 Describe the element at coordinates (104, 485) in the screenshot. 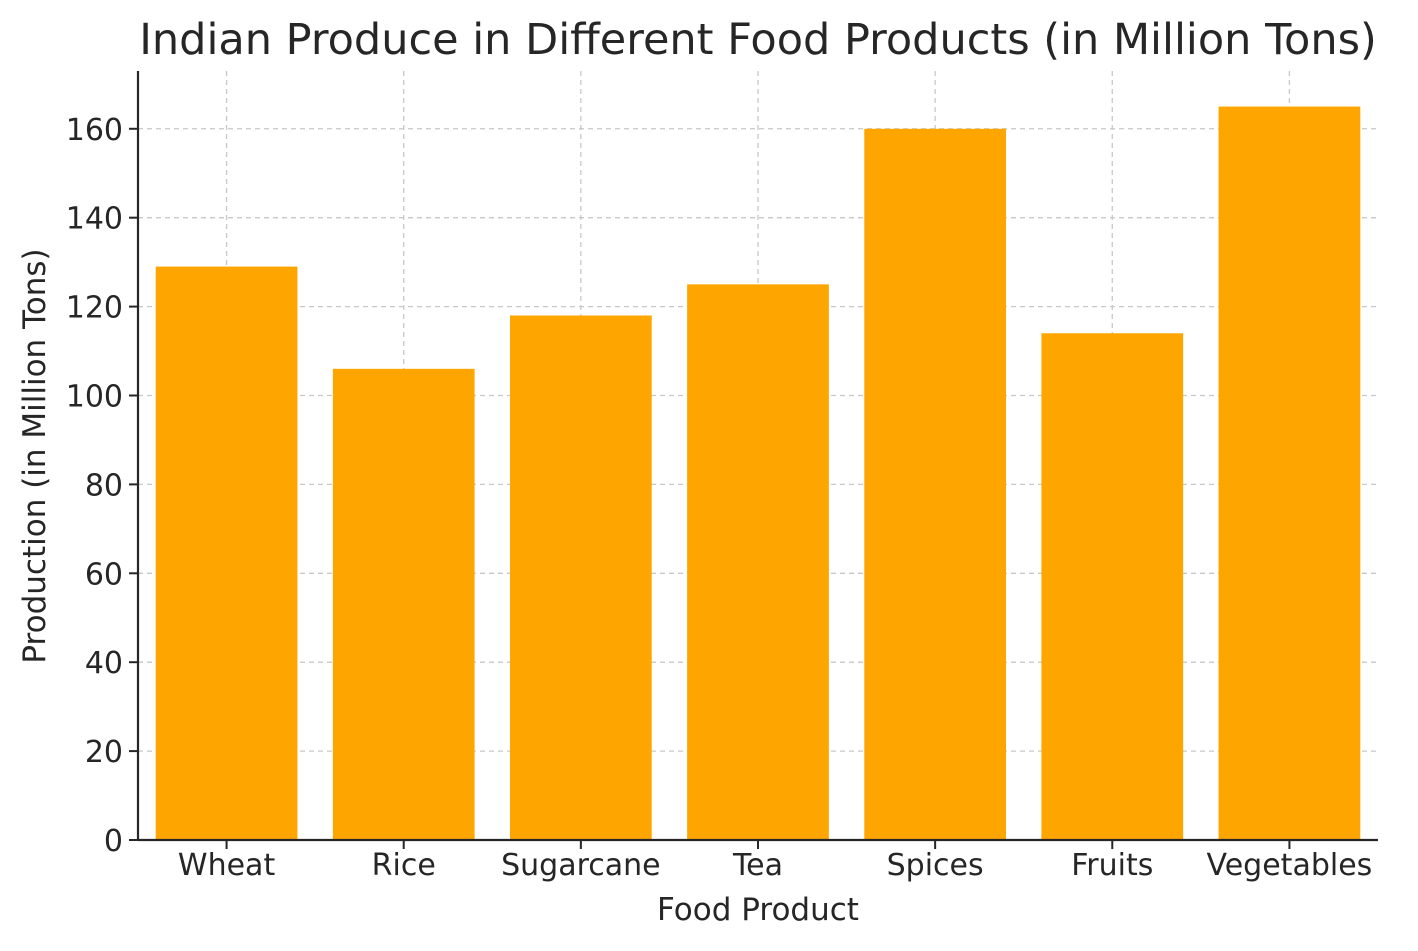

I see `y-tick-label: 80` at that location.